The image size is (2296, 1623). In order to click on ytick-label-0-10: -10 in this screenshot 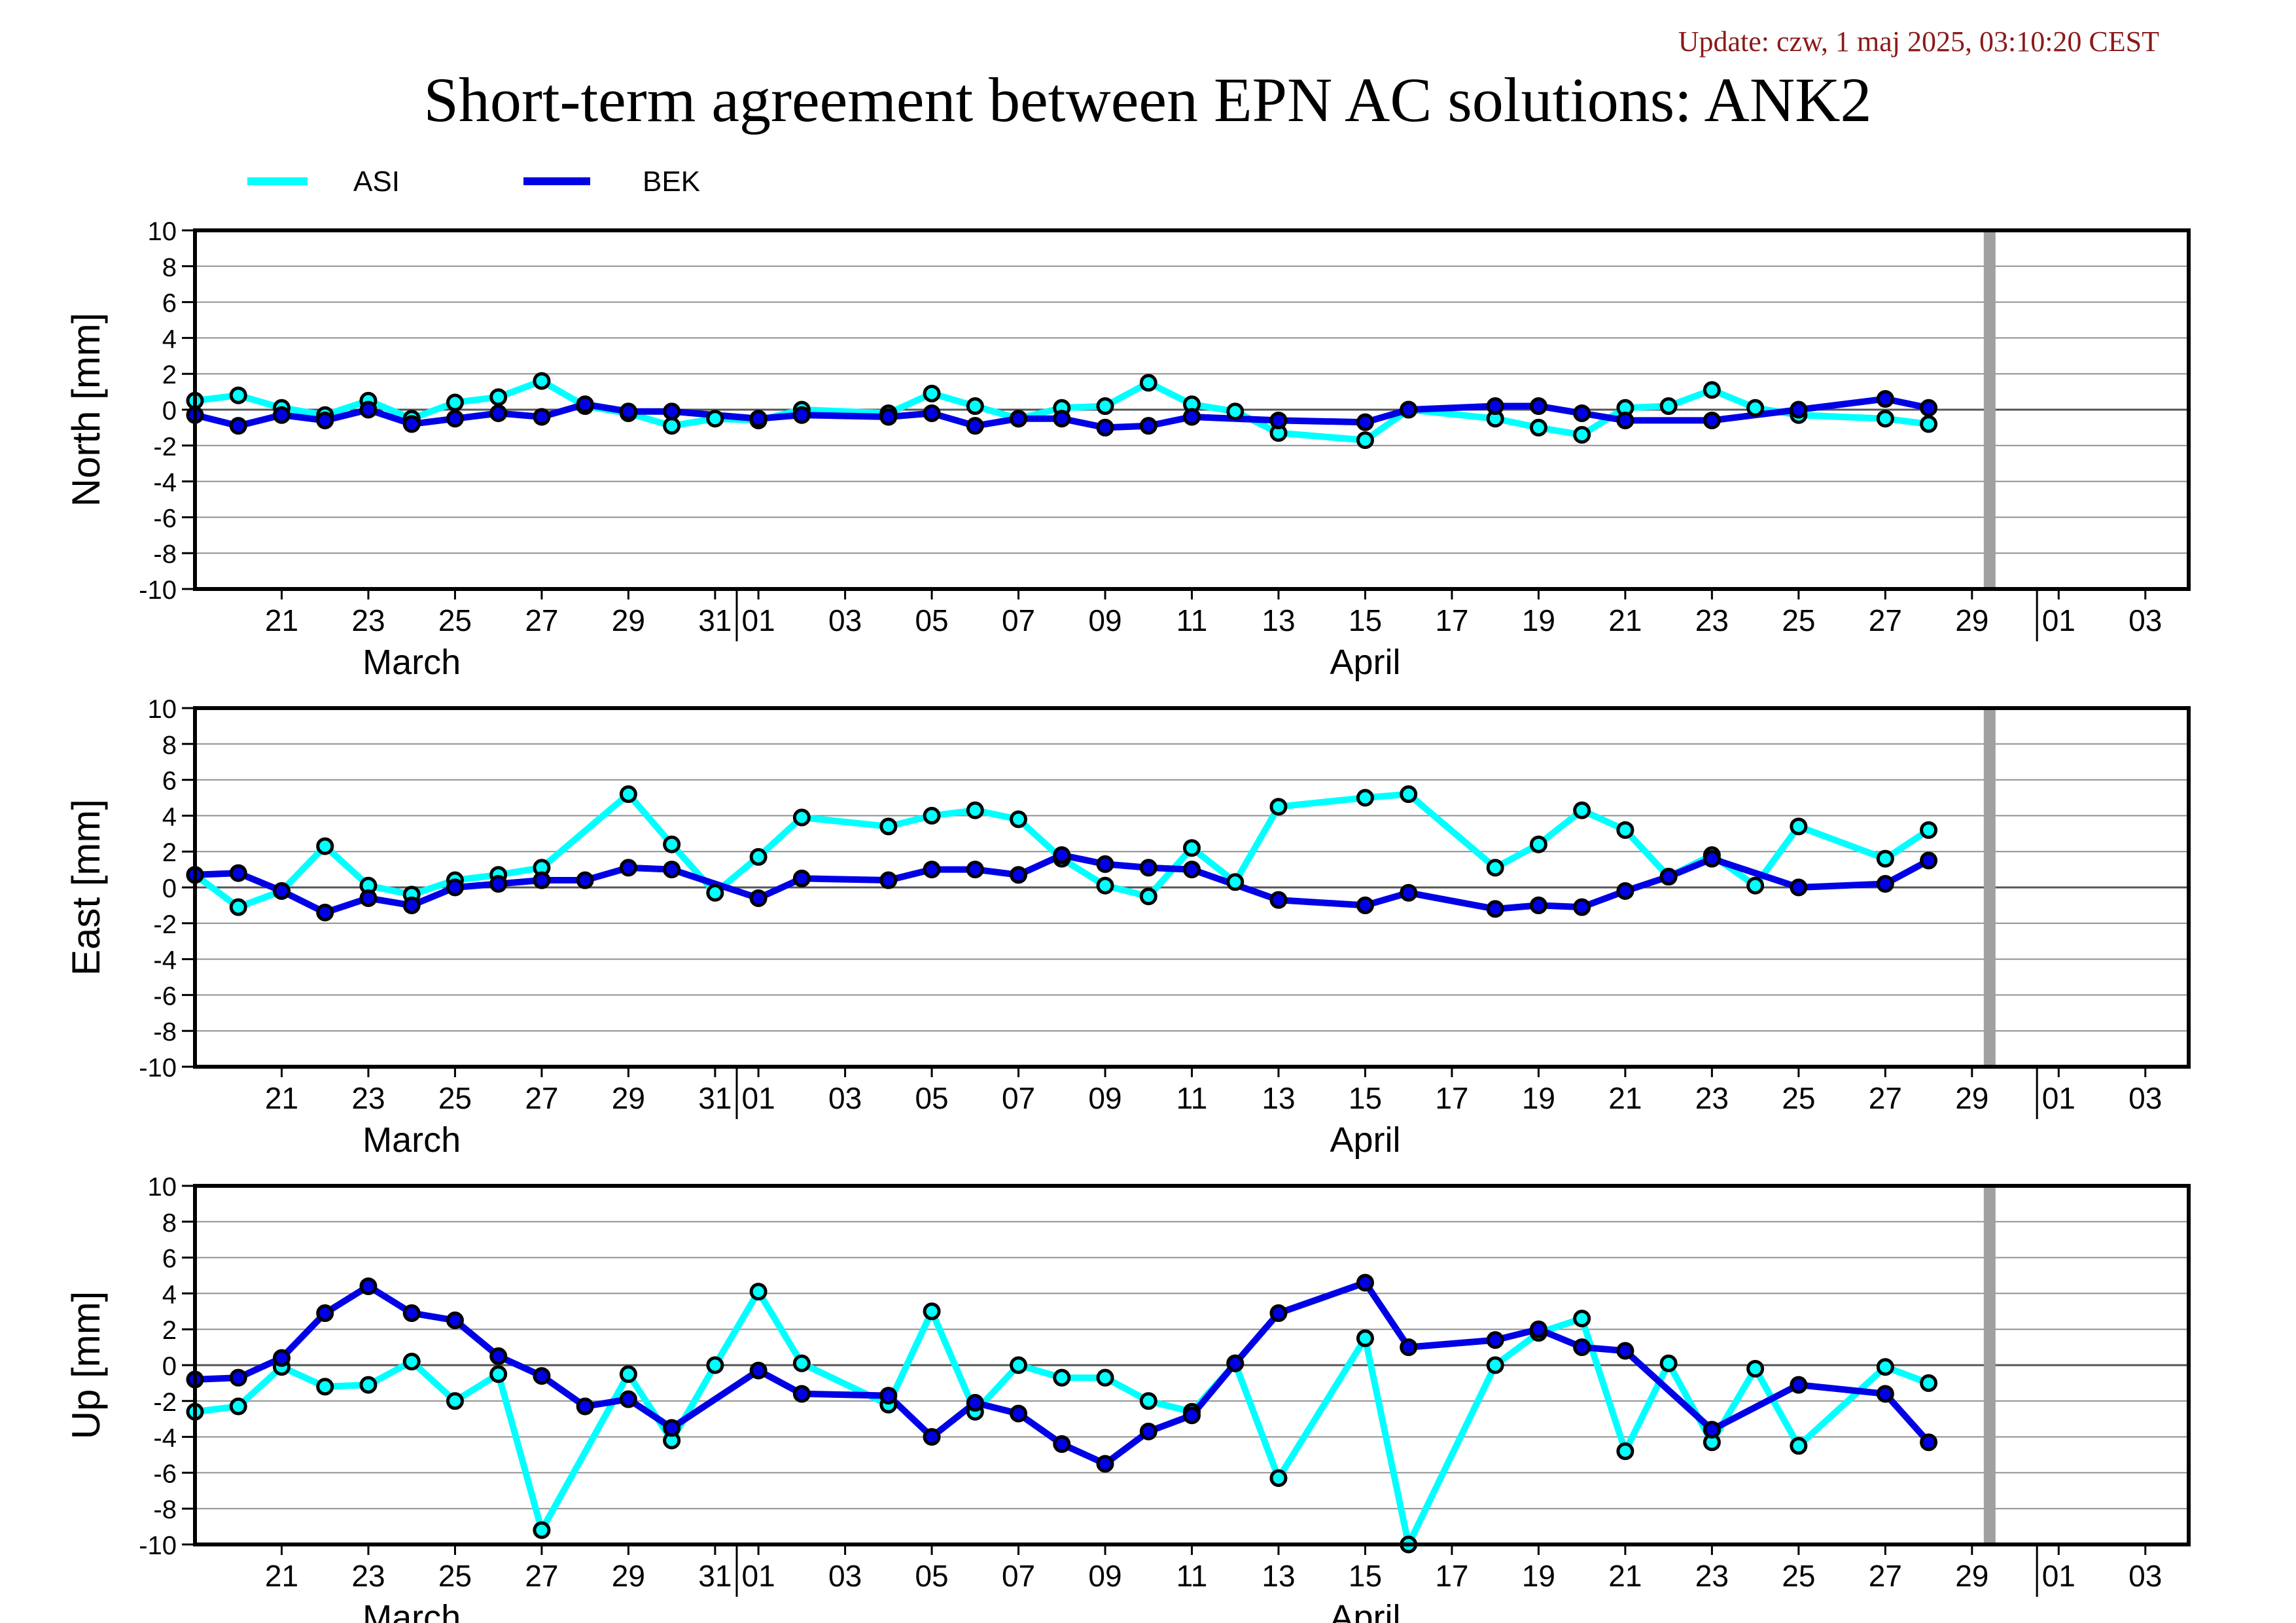, I will do `click(158, 590)`.